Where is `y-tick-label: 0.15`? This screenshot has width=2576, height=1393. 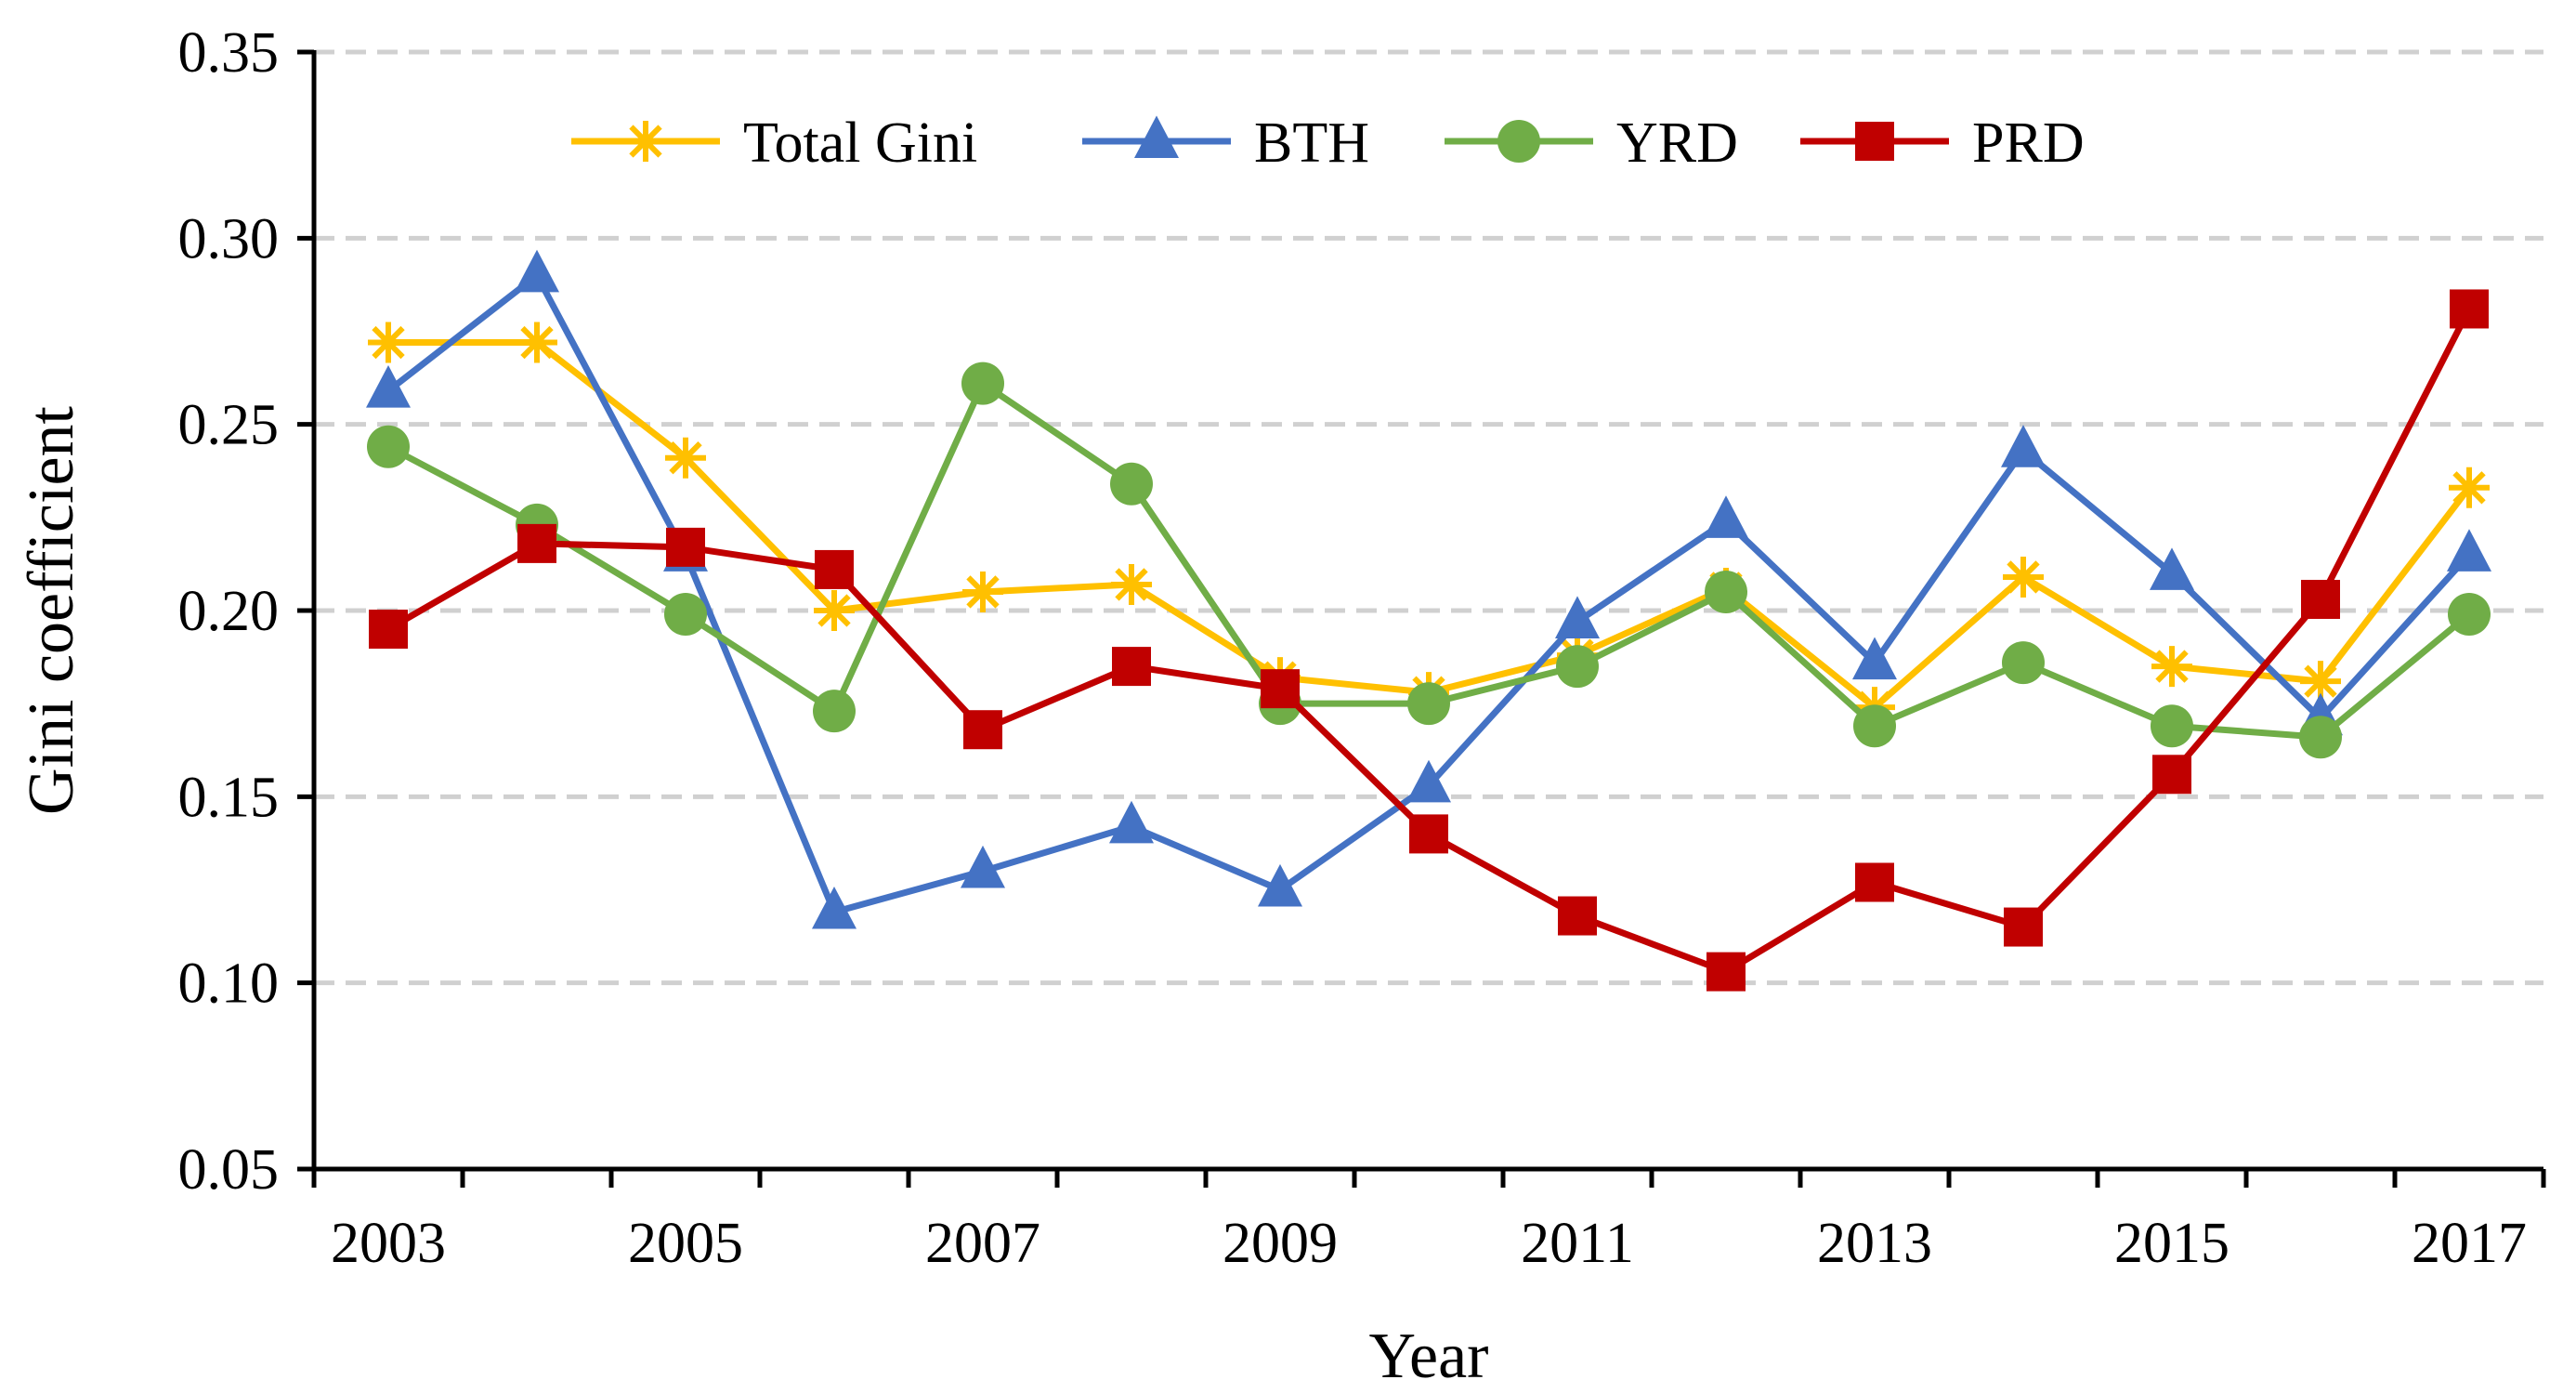
y-tick-label: 0.15 is located at coordinates (229, 797).